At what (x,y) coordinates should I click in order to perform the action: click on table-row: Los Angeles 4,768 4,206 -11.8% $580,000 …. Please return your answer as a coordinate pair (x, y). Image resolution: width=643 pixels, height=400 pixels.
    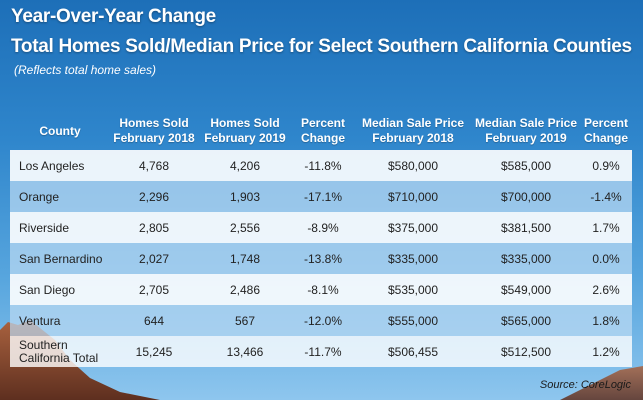
    Looking at the image, I should click on (321, 165).